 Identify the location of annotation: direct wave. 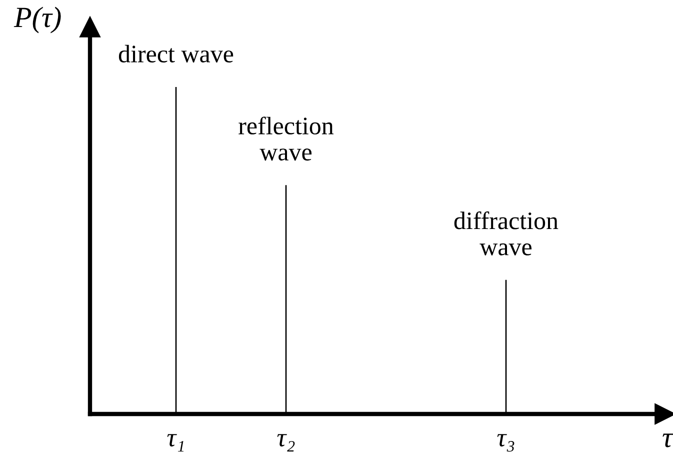
(176, 53).